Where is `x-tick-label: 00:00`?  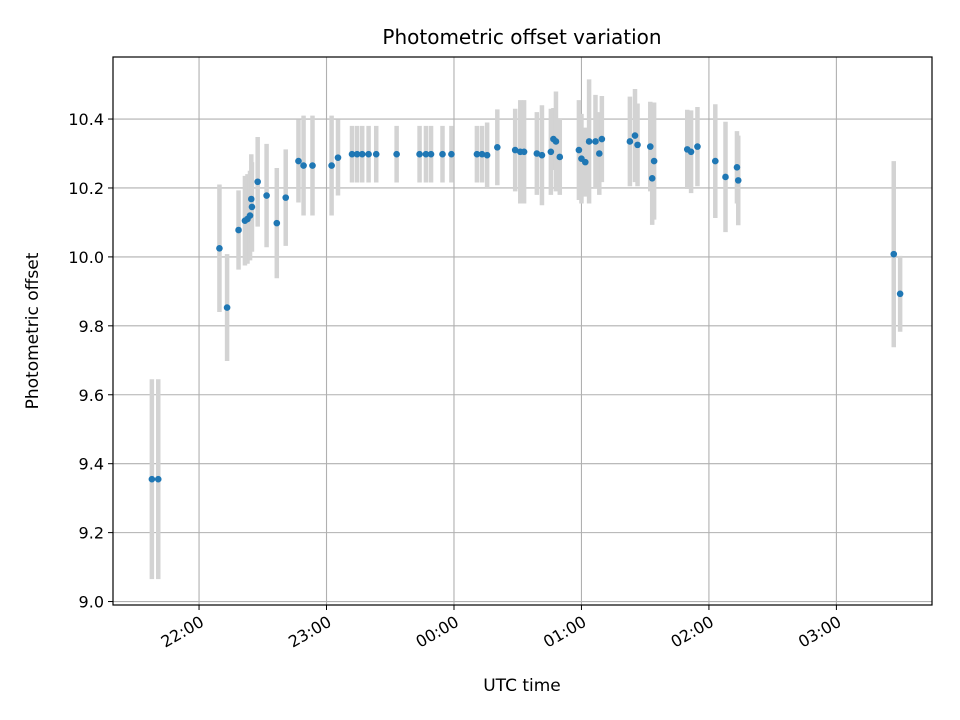
x-tick-label: 00:00 is located at coordinates (437, 632).